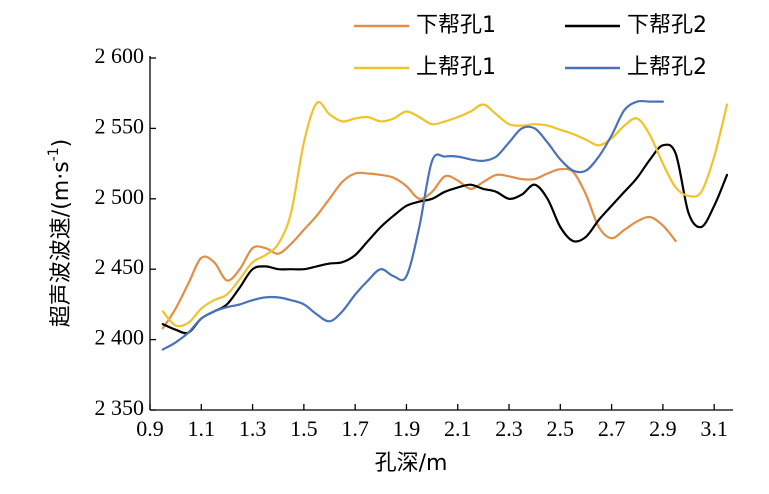  I want to click on y-axis-label: 超声波波速/(m·s-1), so click(60, 233).